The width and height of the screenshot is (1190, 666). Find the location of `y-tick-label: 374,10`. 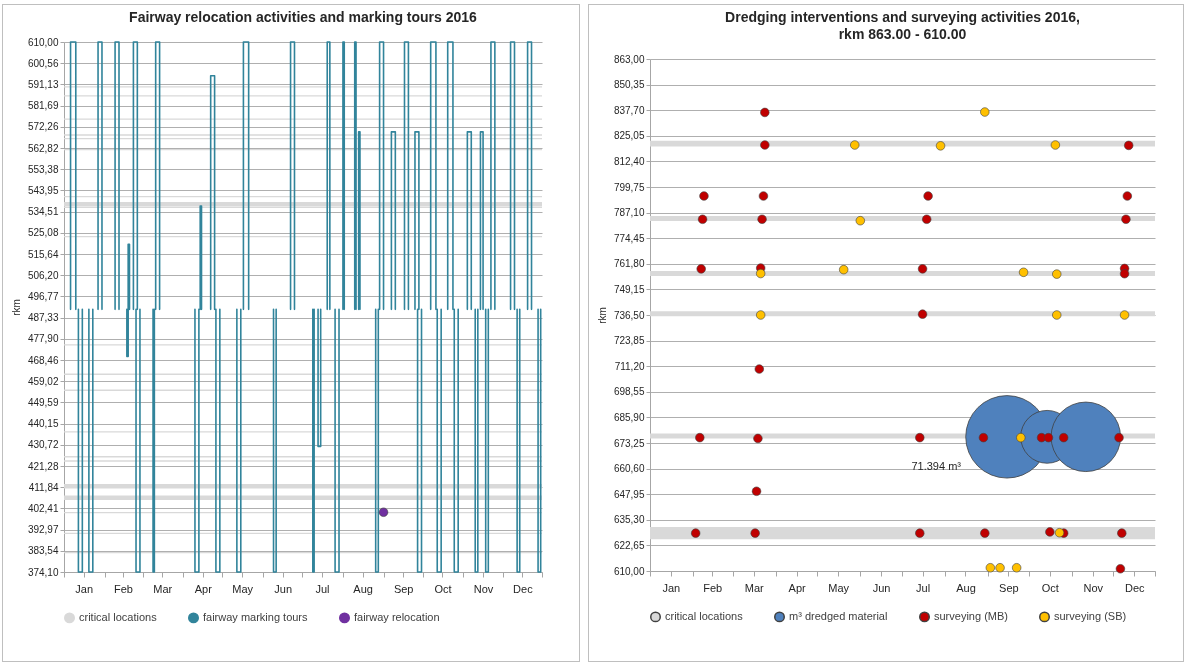

y-tick-label: 374,10 is located at coordinates (43, 572).